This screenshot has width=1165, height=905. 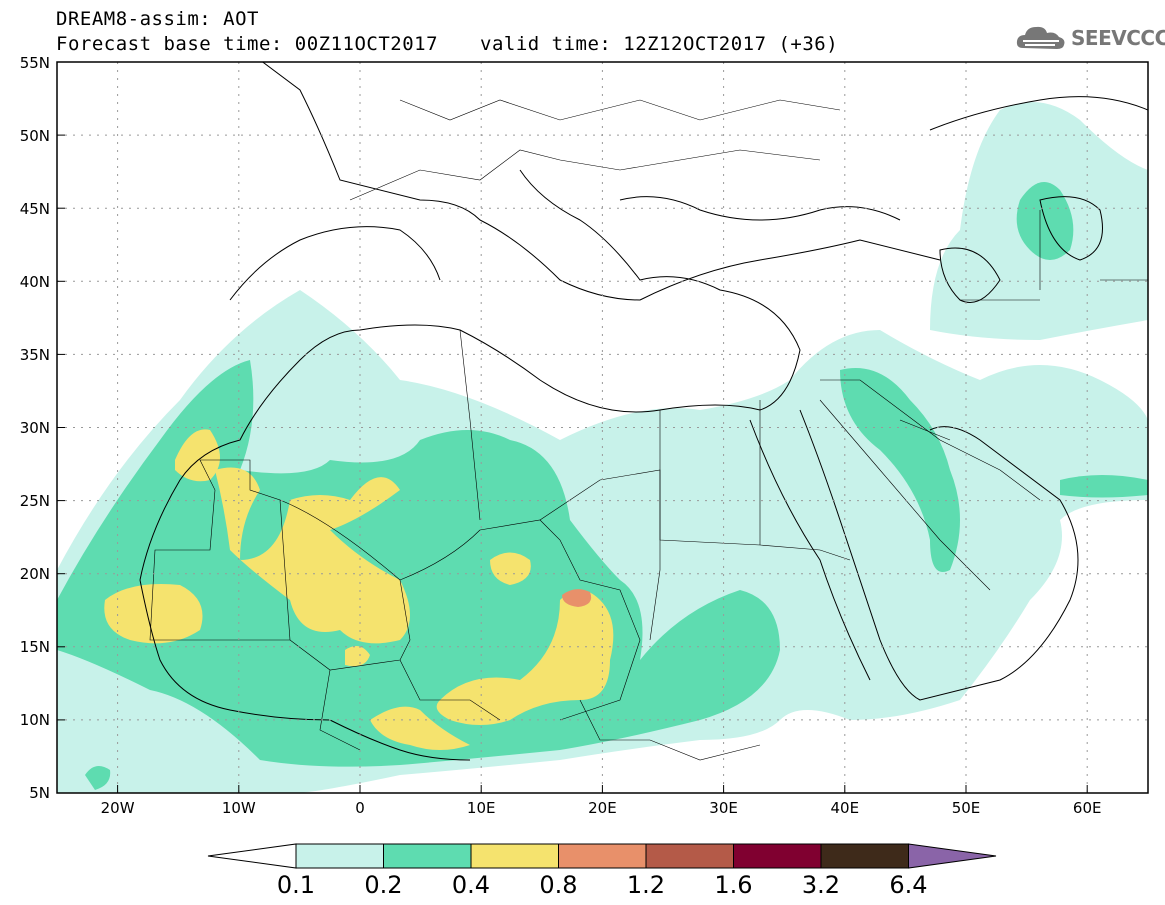 What do you see at coordinates (35, 647) in the screenshot?
I see `lat-label: 15N` at bounding box center [35, 647].